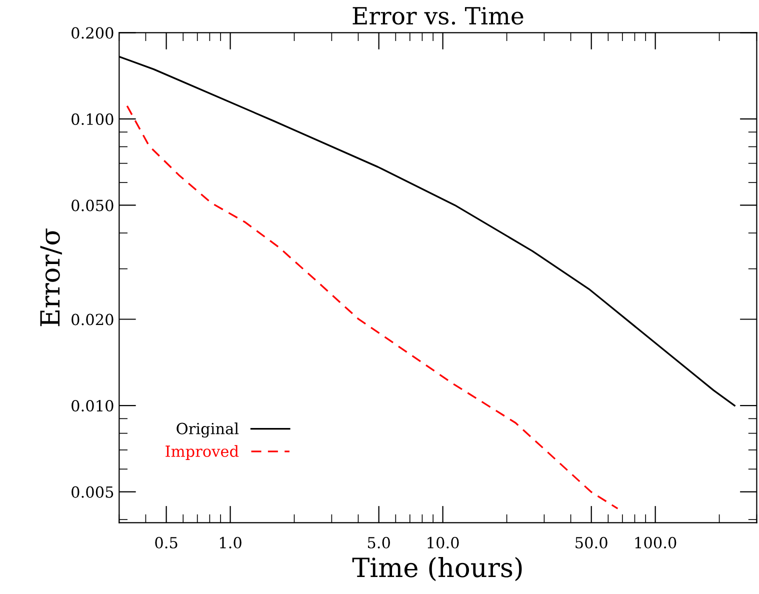 This screenshot has height=594, width=759. I want to click on x-tick-label: 5.0, so click(379, 542).